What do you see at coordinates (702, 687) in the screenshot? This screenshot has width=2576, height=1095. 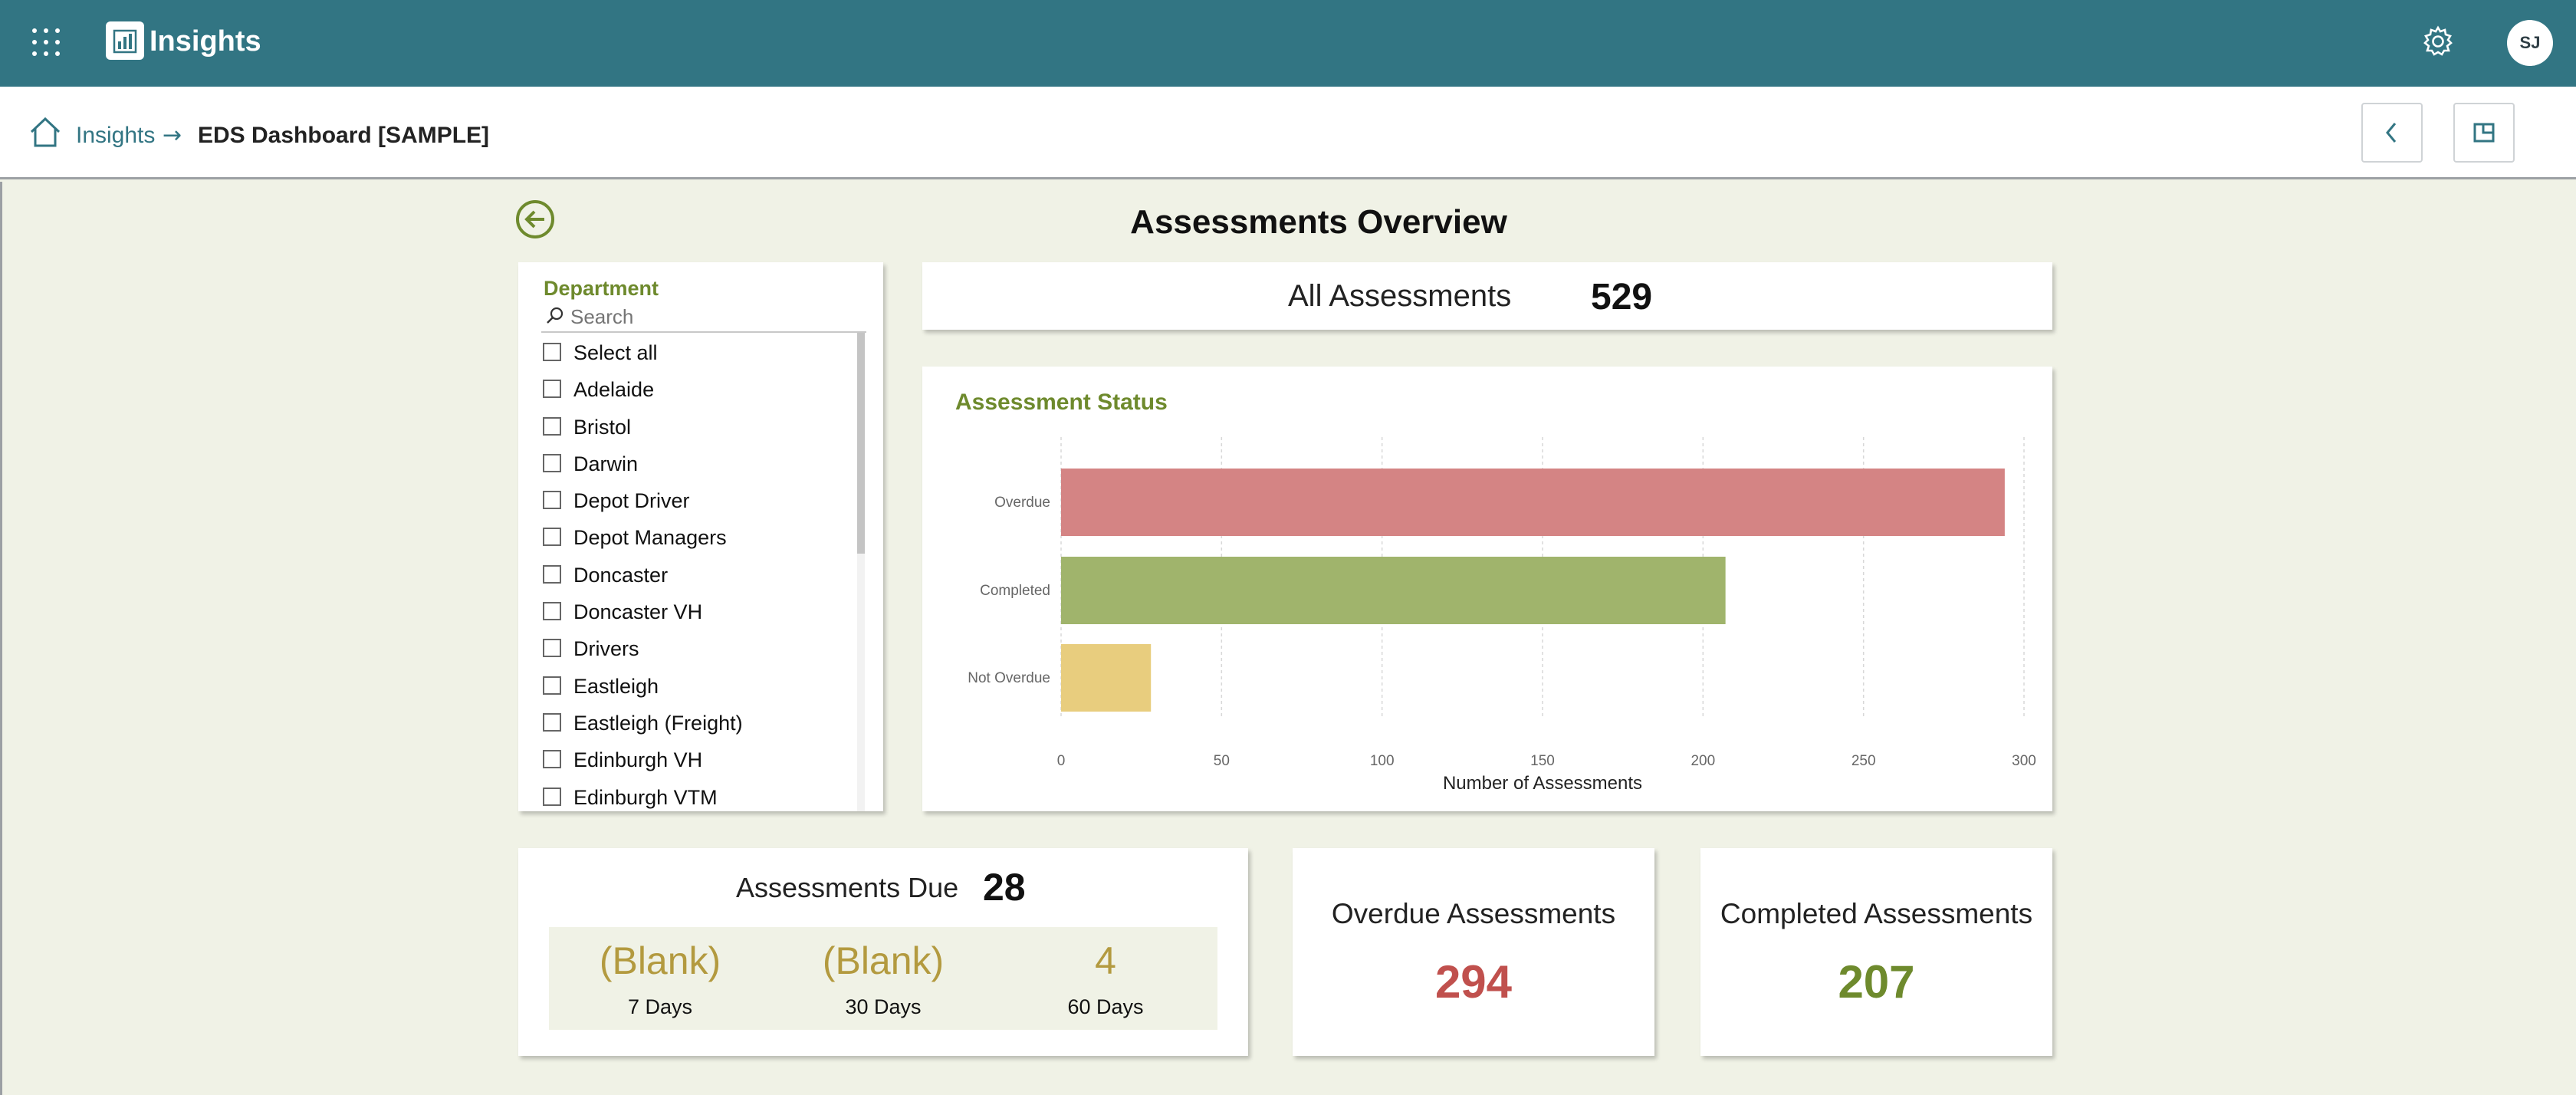 I see `slicer-item: Eastleigh` at bounding box center [702, 687].